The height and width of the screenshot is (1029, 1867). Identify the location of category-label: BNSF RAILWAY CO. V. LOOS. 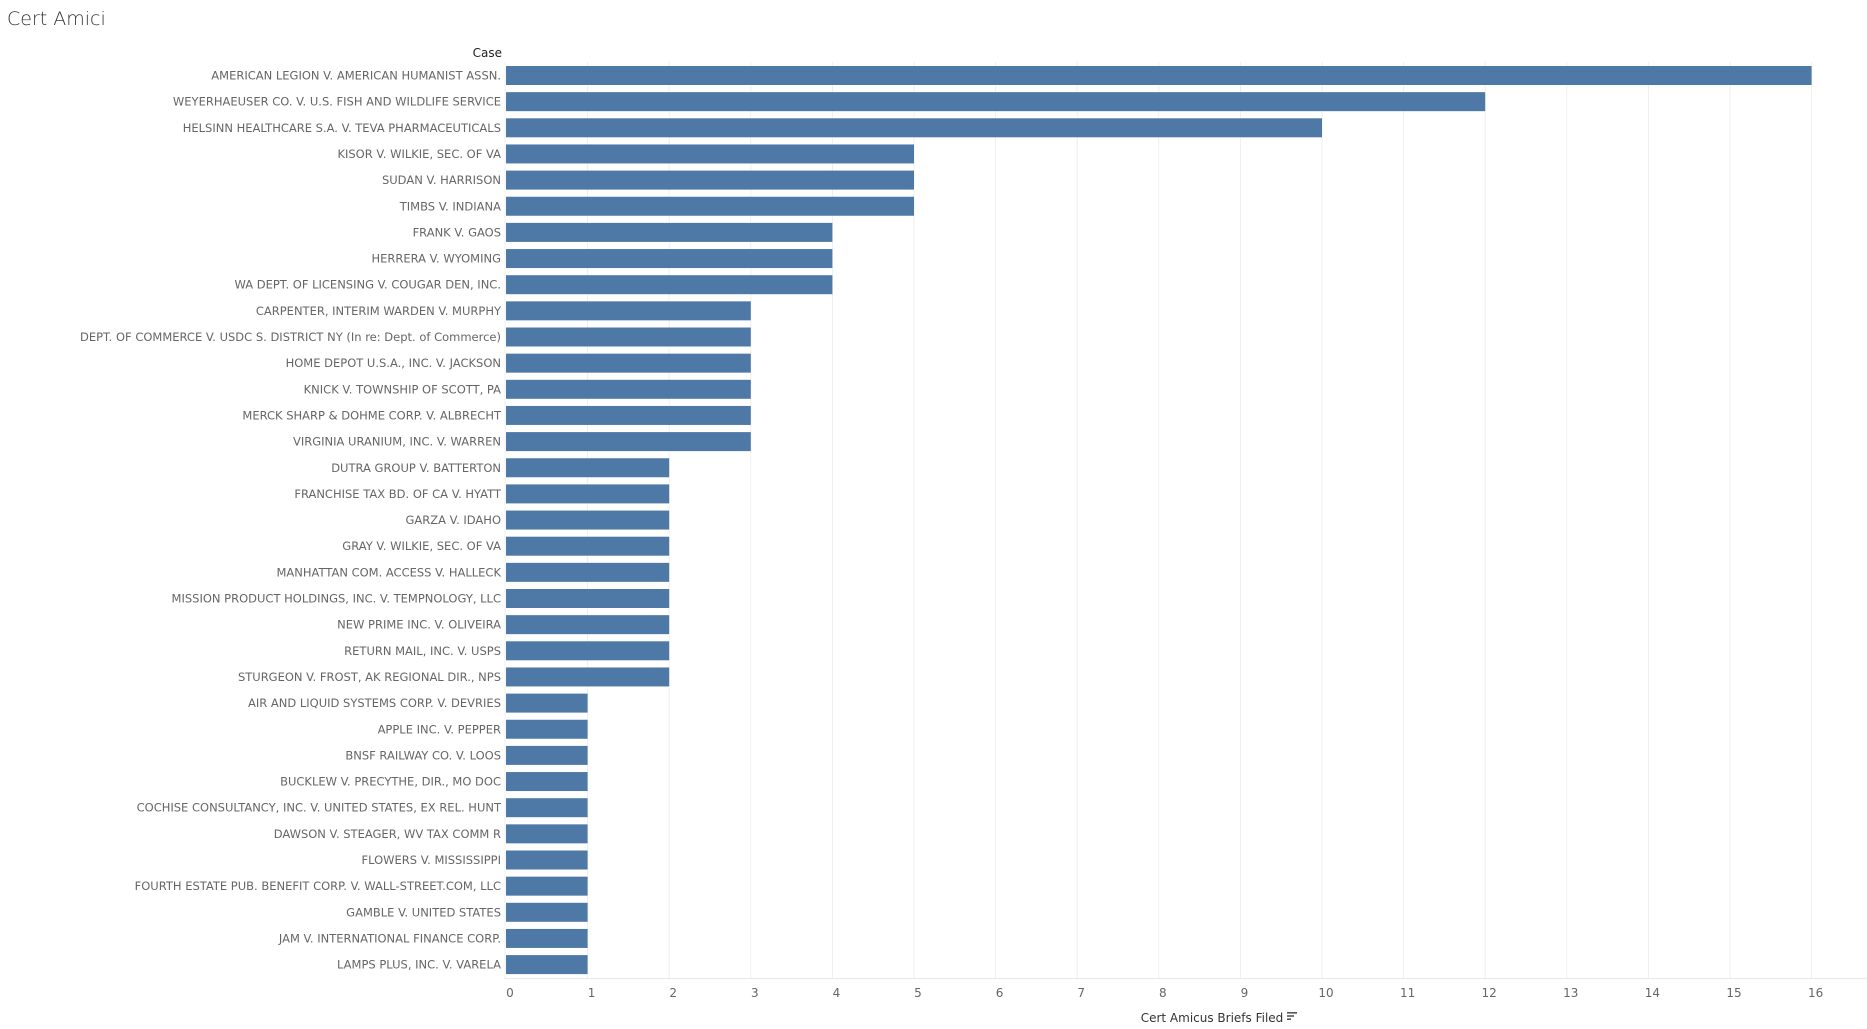
(423, 755).